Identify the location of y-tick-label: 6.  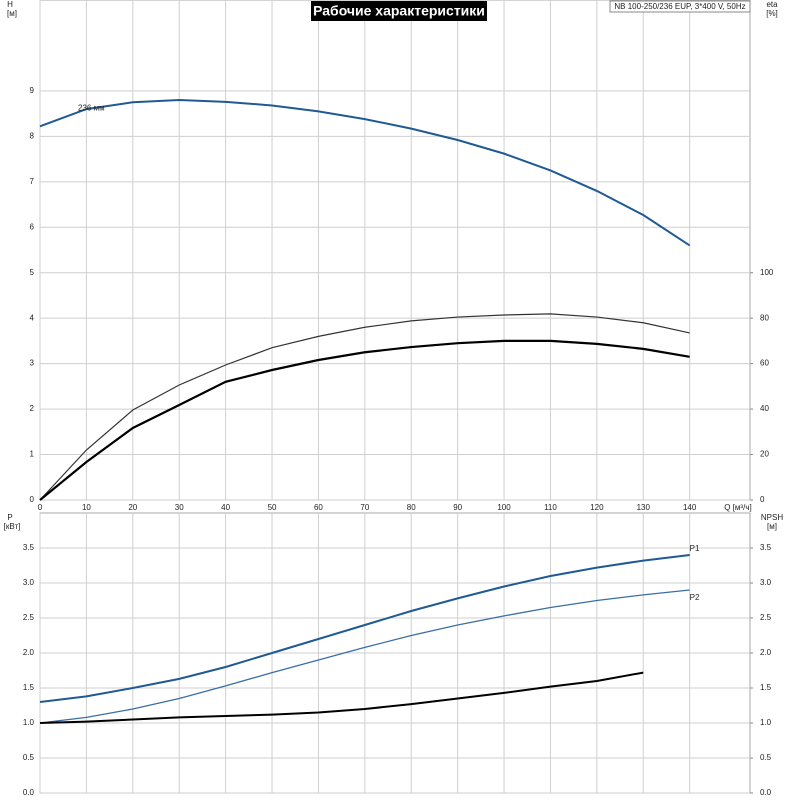
(32, 226).